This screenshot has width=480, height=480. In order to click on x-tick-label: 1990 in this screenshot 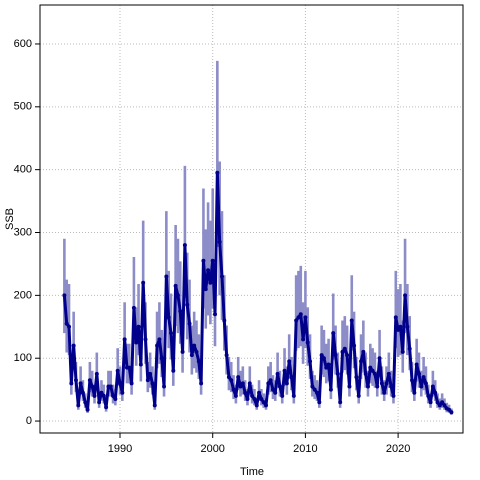, I will do `click(120, 449)`.